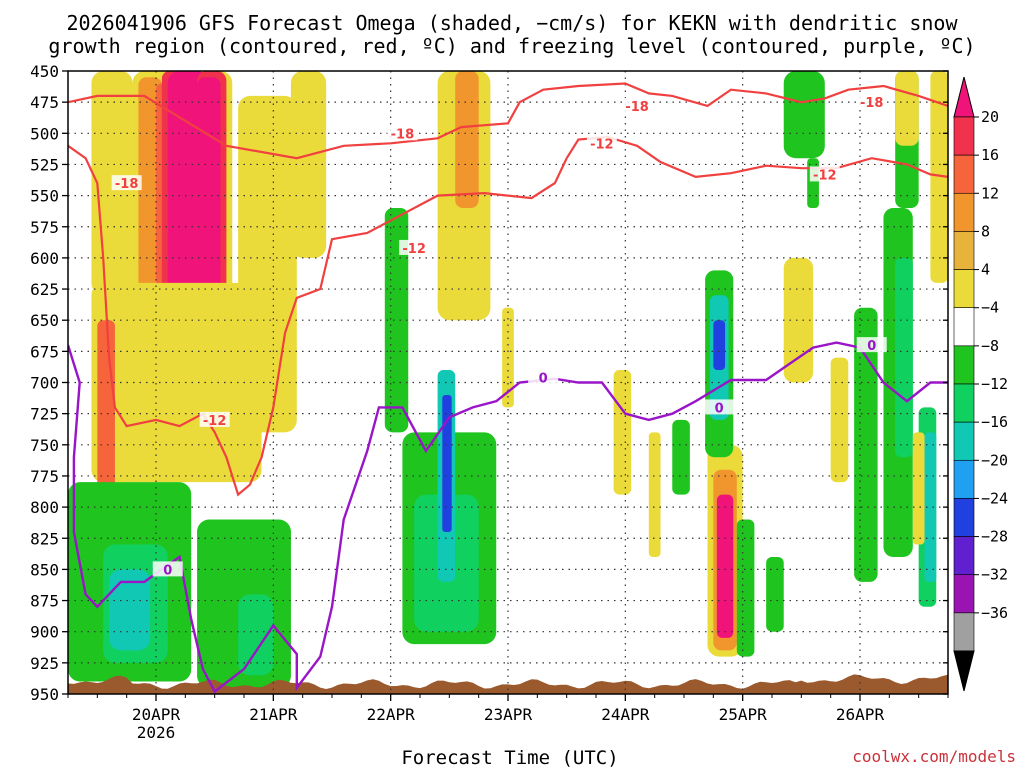 This screenshot has height=768, width=1024. I want to click on x-tick-label: 25APR, so click(743, 714).